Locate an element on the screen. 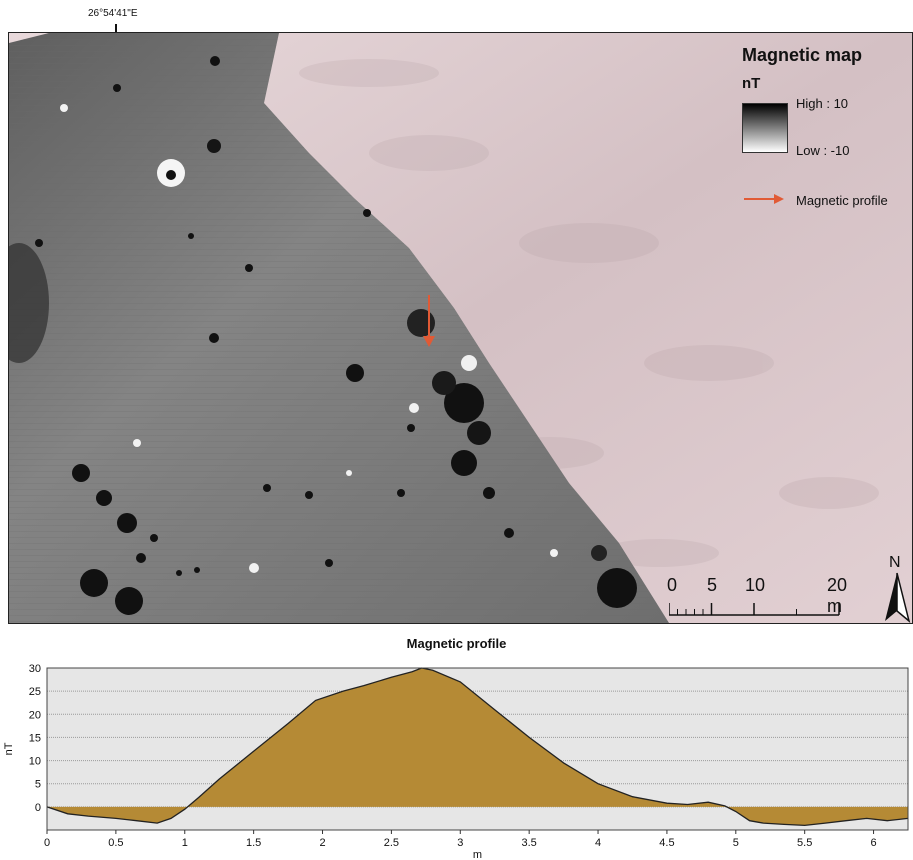 This screenshot has width=913, height=860. profile-title: Magnetic profile is located at coordinates (456, 643).